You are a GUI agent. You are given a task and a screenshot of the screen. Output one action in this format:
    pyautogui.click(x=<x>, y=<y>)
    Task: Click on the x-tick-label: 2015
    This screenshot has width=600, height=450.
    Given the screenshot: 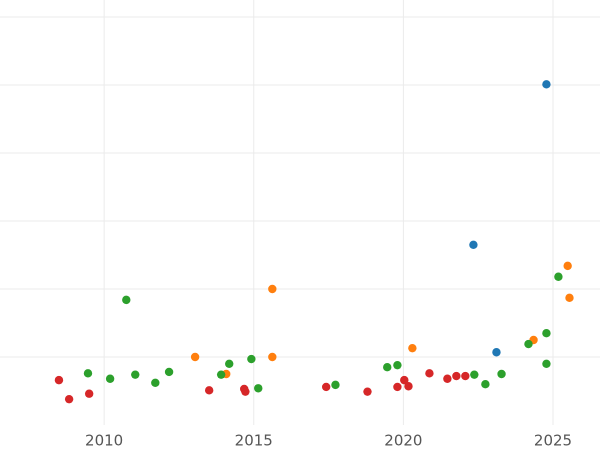 What is the action you would take?
    pyautogui.click(x=254, y=441)
    